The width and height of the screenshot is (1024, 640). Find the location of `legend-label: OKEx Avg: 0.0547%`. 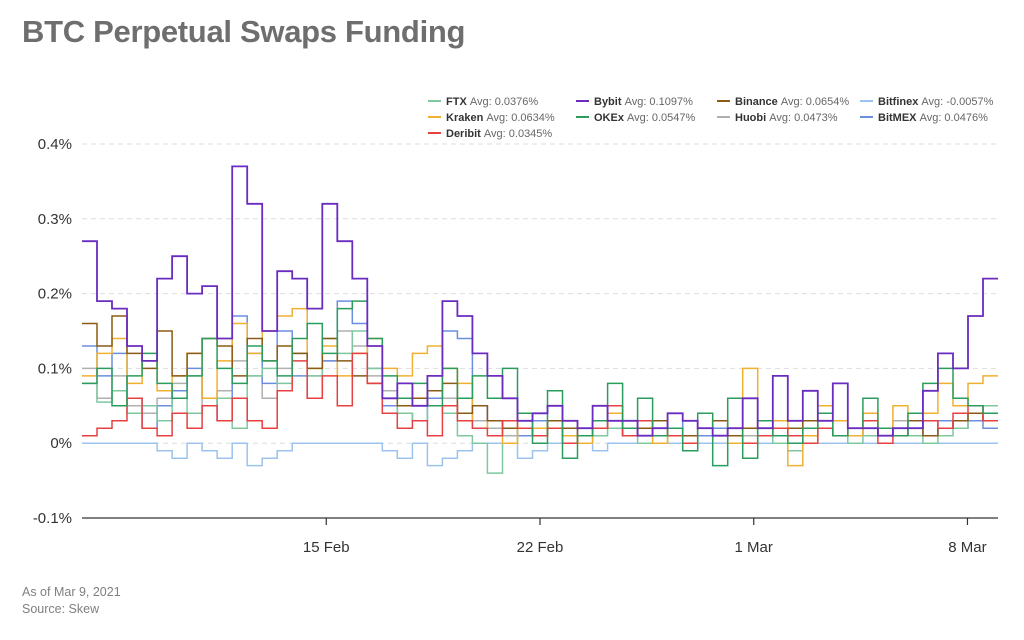

legend-label: OKEx Avg: 0.0547% is located at coordinates (645, 118).